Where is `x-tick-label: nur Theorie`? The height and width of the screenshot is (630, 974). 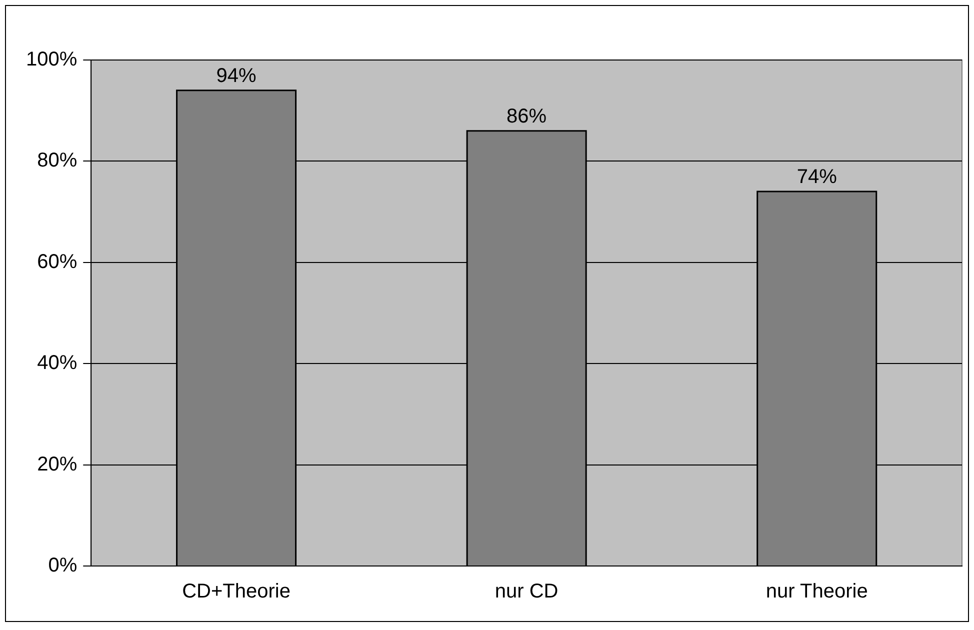
x-tick-label: nur Theorie is located at coordinates (817, 591).